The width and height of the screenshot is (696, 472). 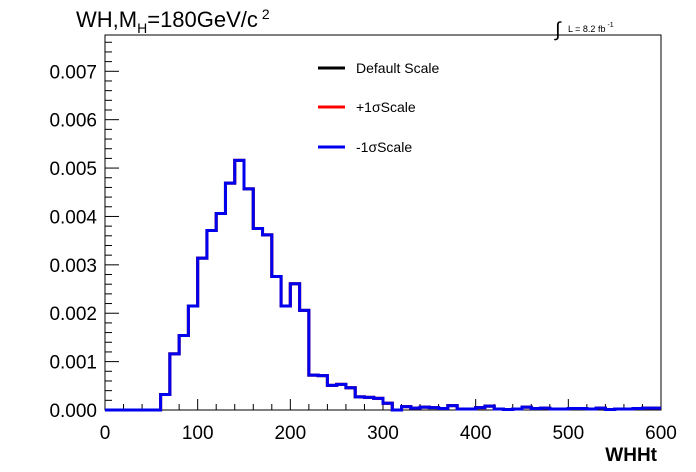 I want to click on luminosity-label: L = 8.2 fb -1, so click(x=591, y=28).